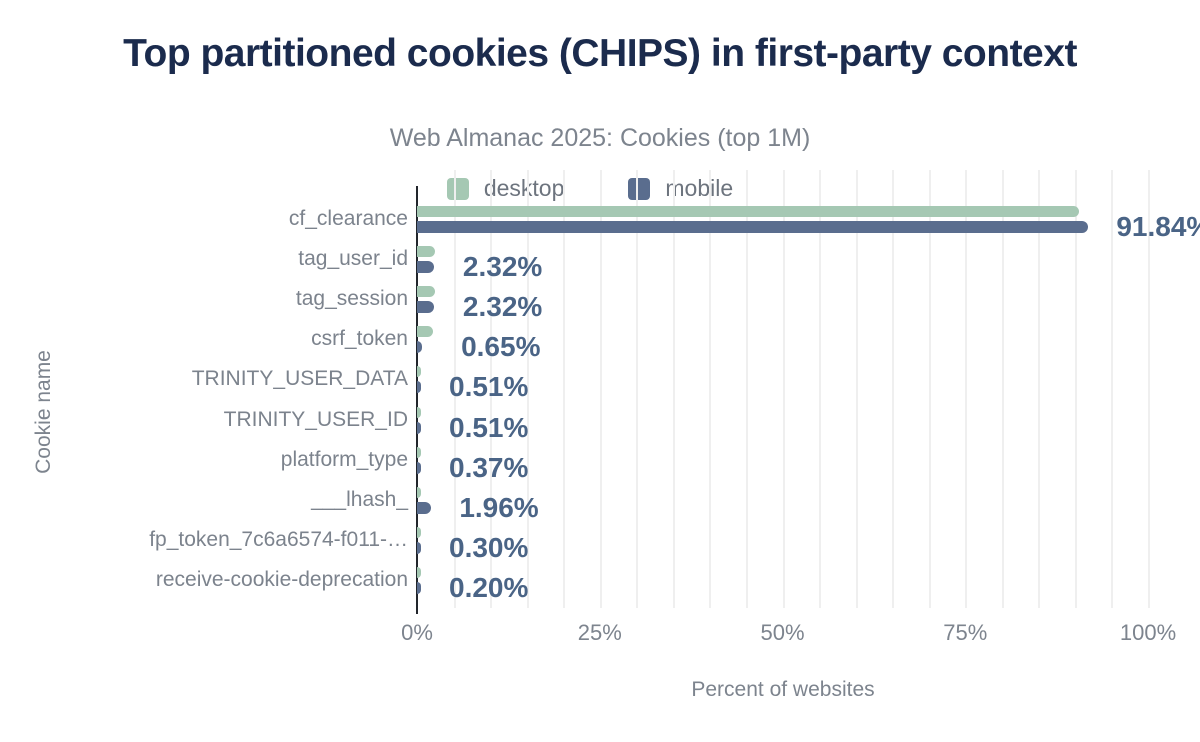 Image resolution: width=1200 pixels, height=742 pixels. I want to click on value-label: 1.96%, so click(499, 507).